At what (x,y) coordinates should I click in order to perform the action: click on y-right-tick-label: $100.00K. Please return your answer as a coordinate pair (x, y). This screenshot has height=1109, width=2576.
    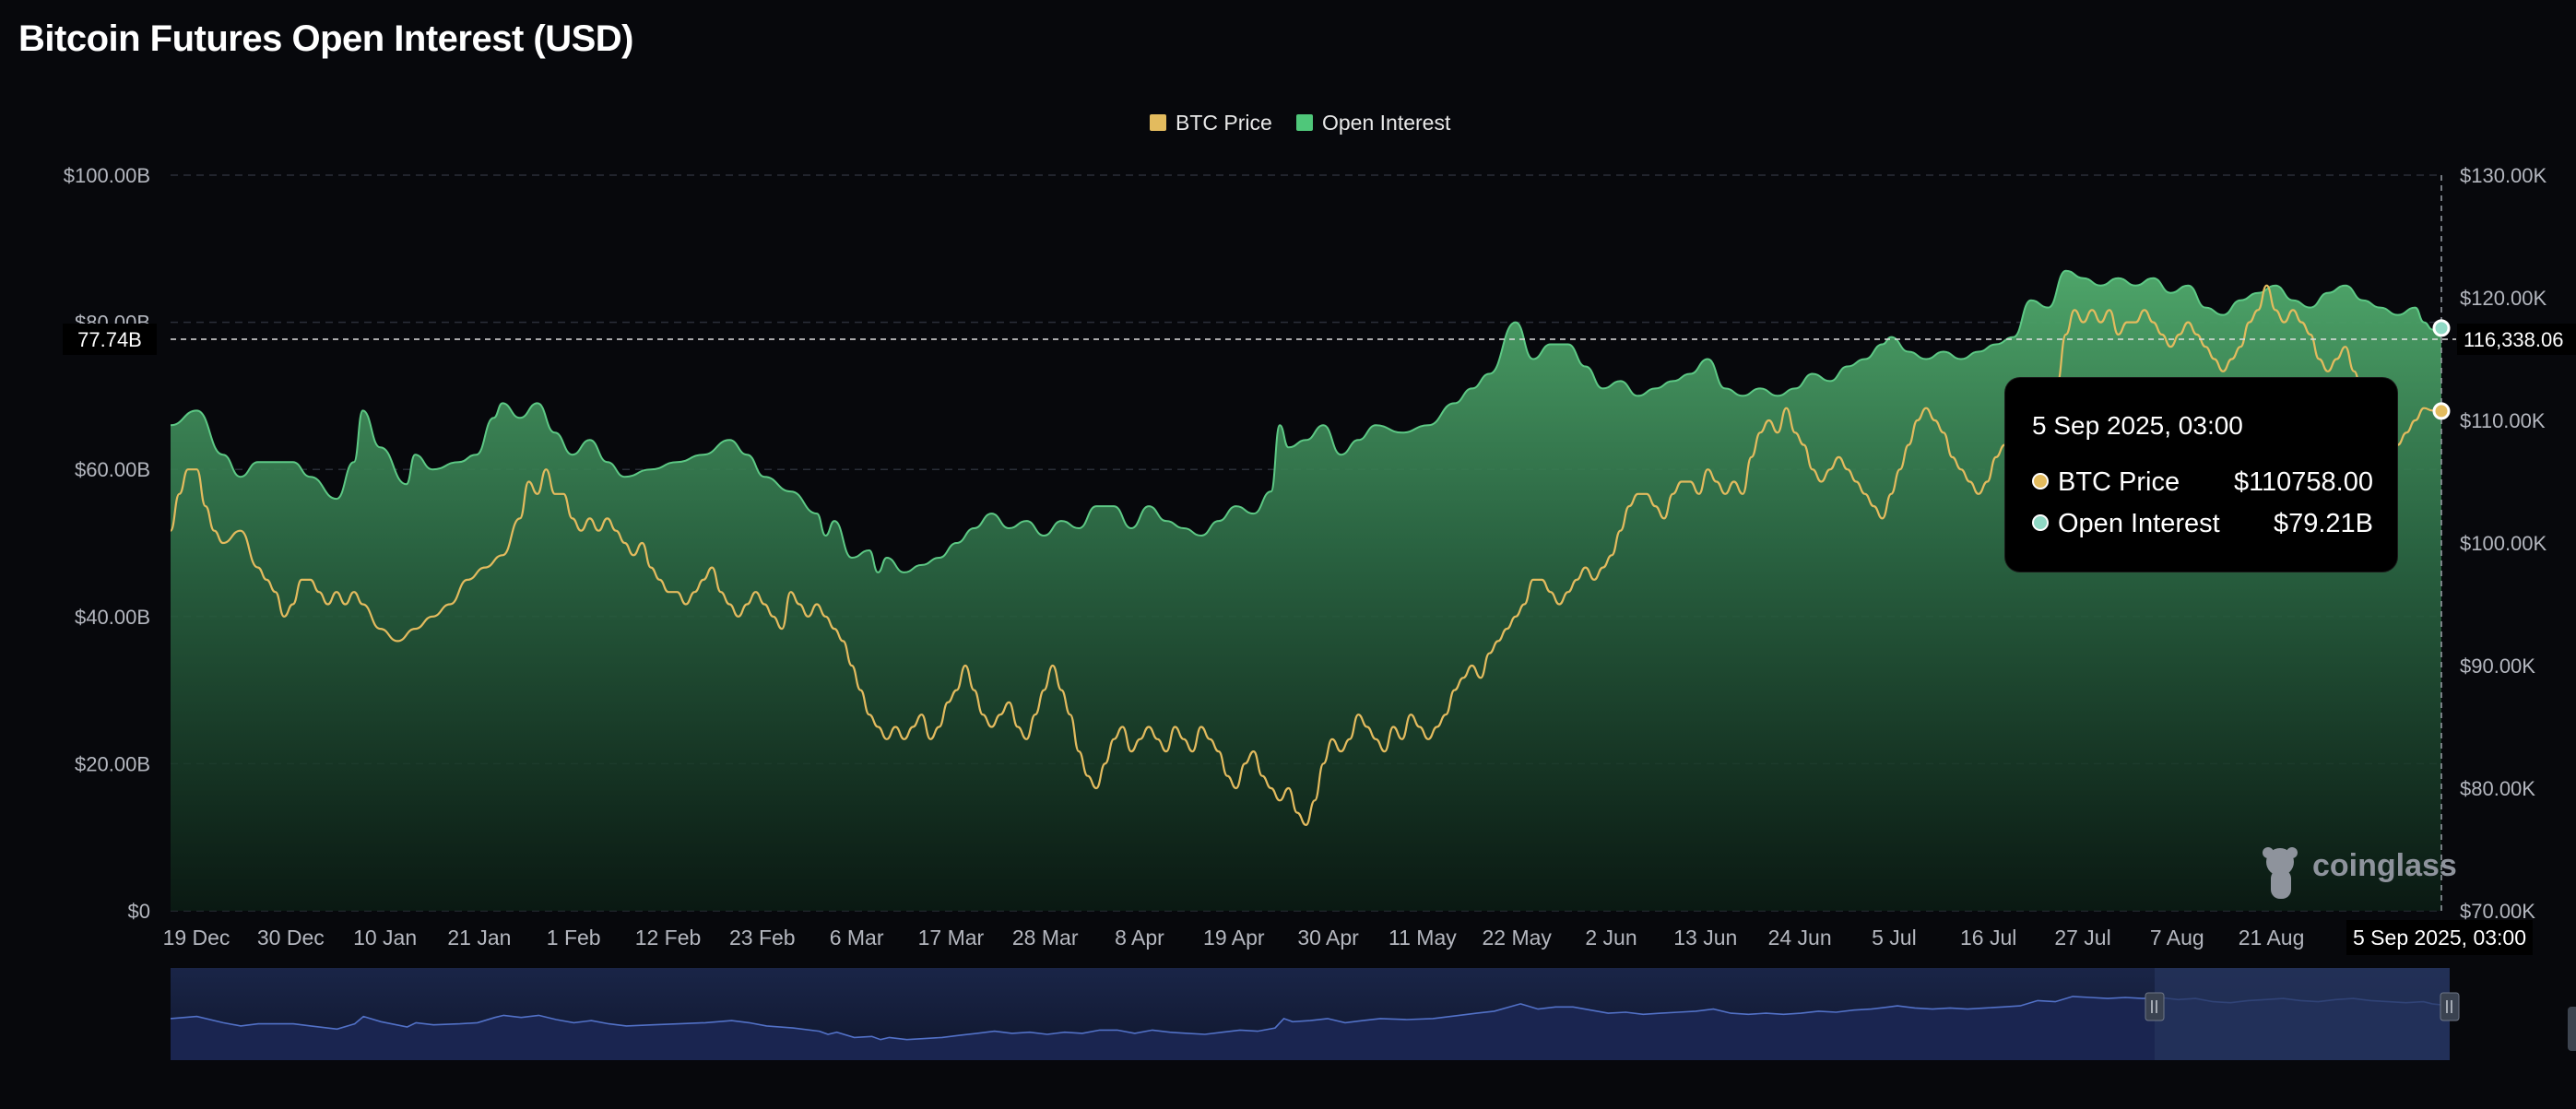
    Looking at the image, I should click on (2503, 543).